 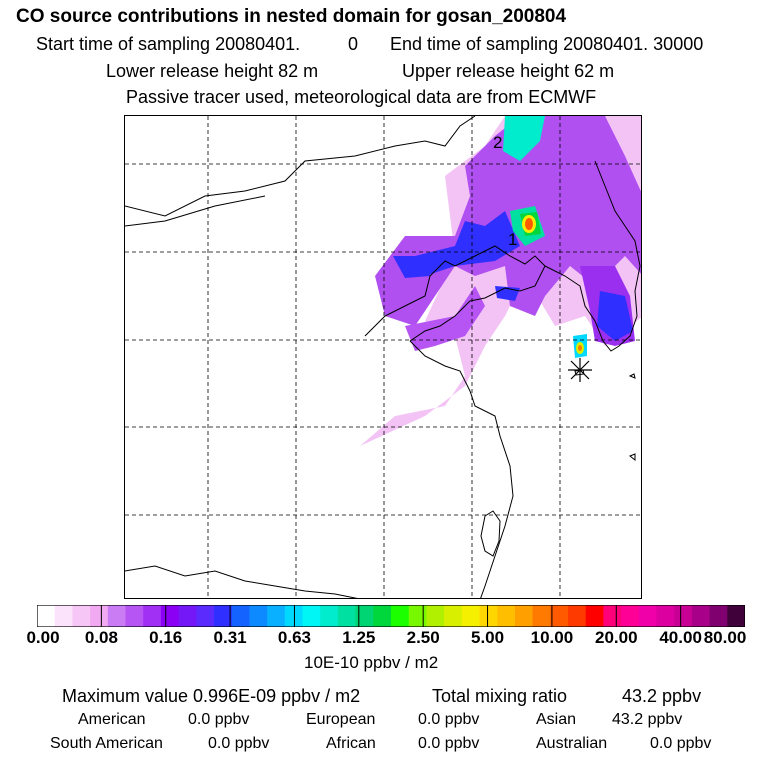 I want to click on island-taiwan, so click(x=490, y=533).